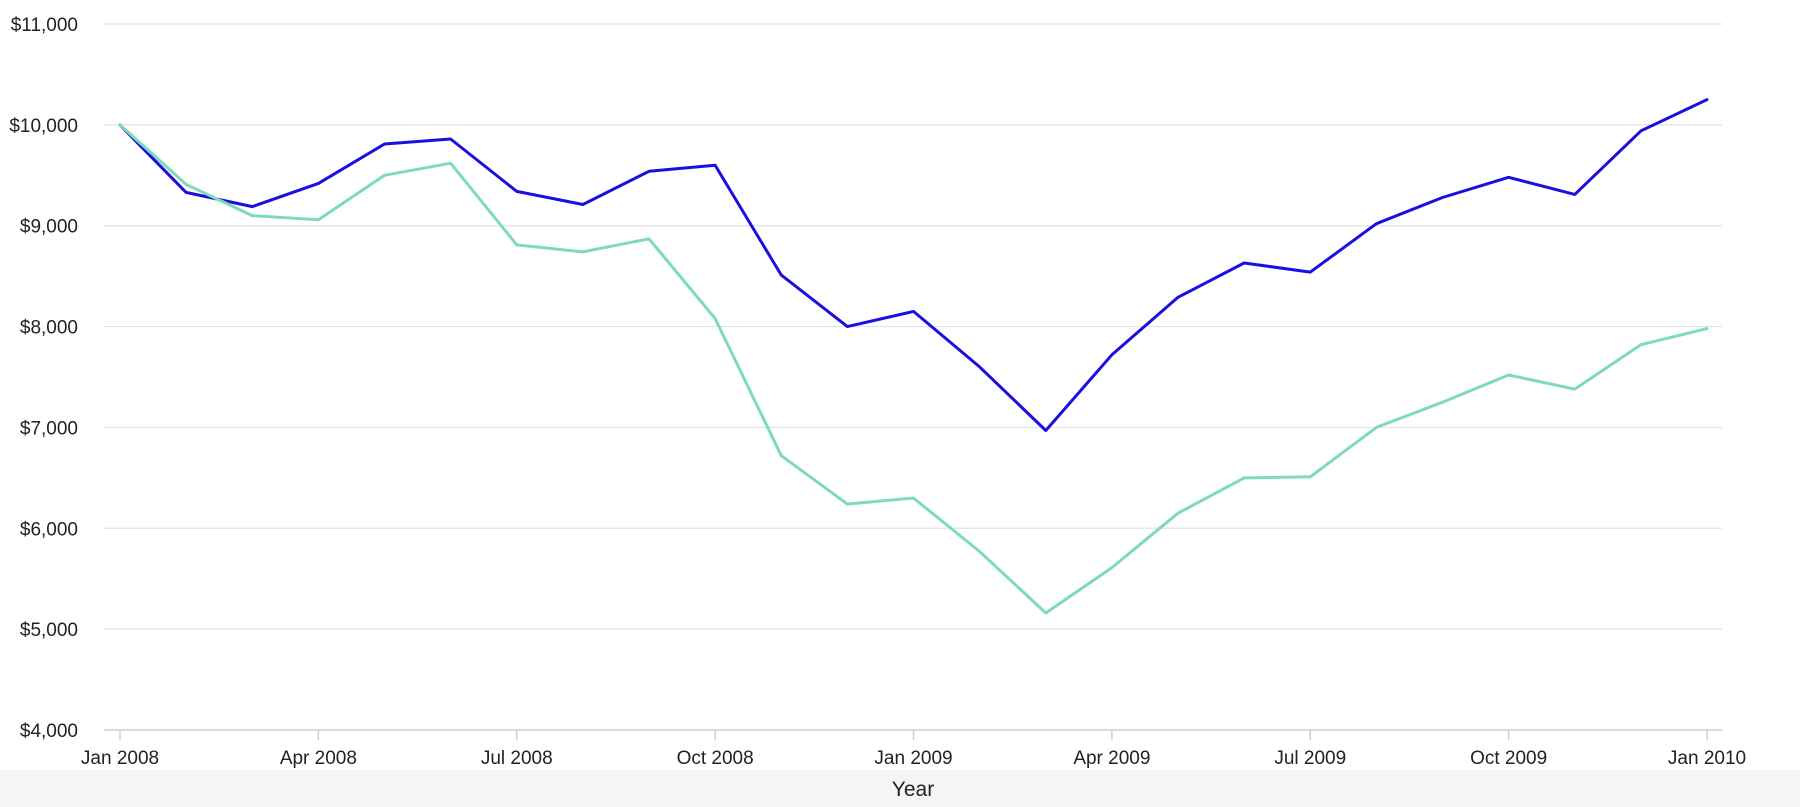  I want to click on y-tick-label: $4,000, so click(49, 731).